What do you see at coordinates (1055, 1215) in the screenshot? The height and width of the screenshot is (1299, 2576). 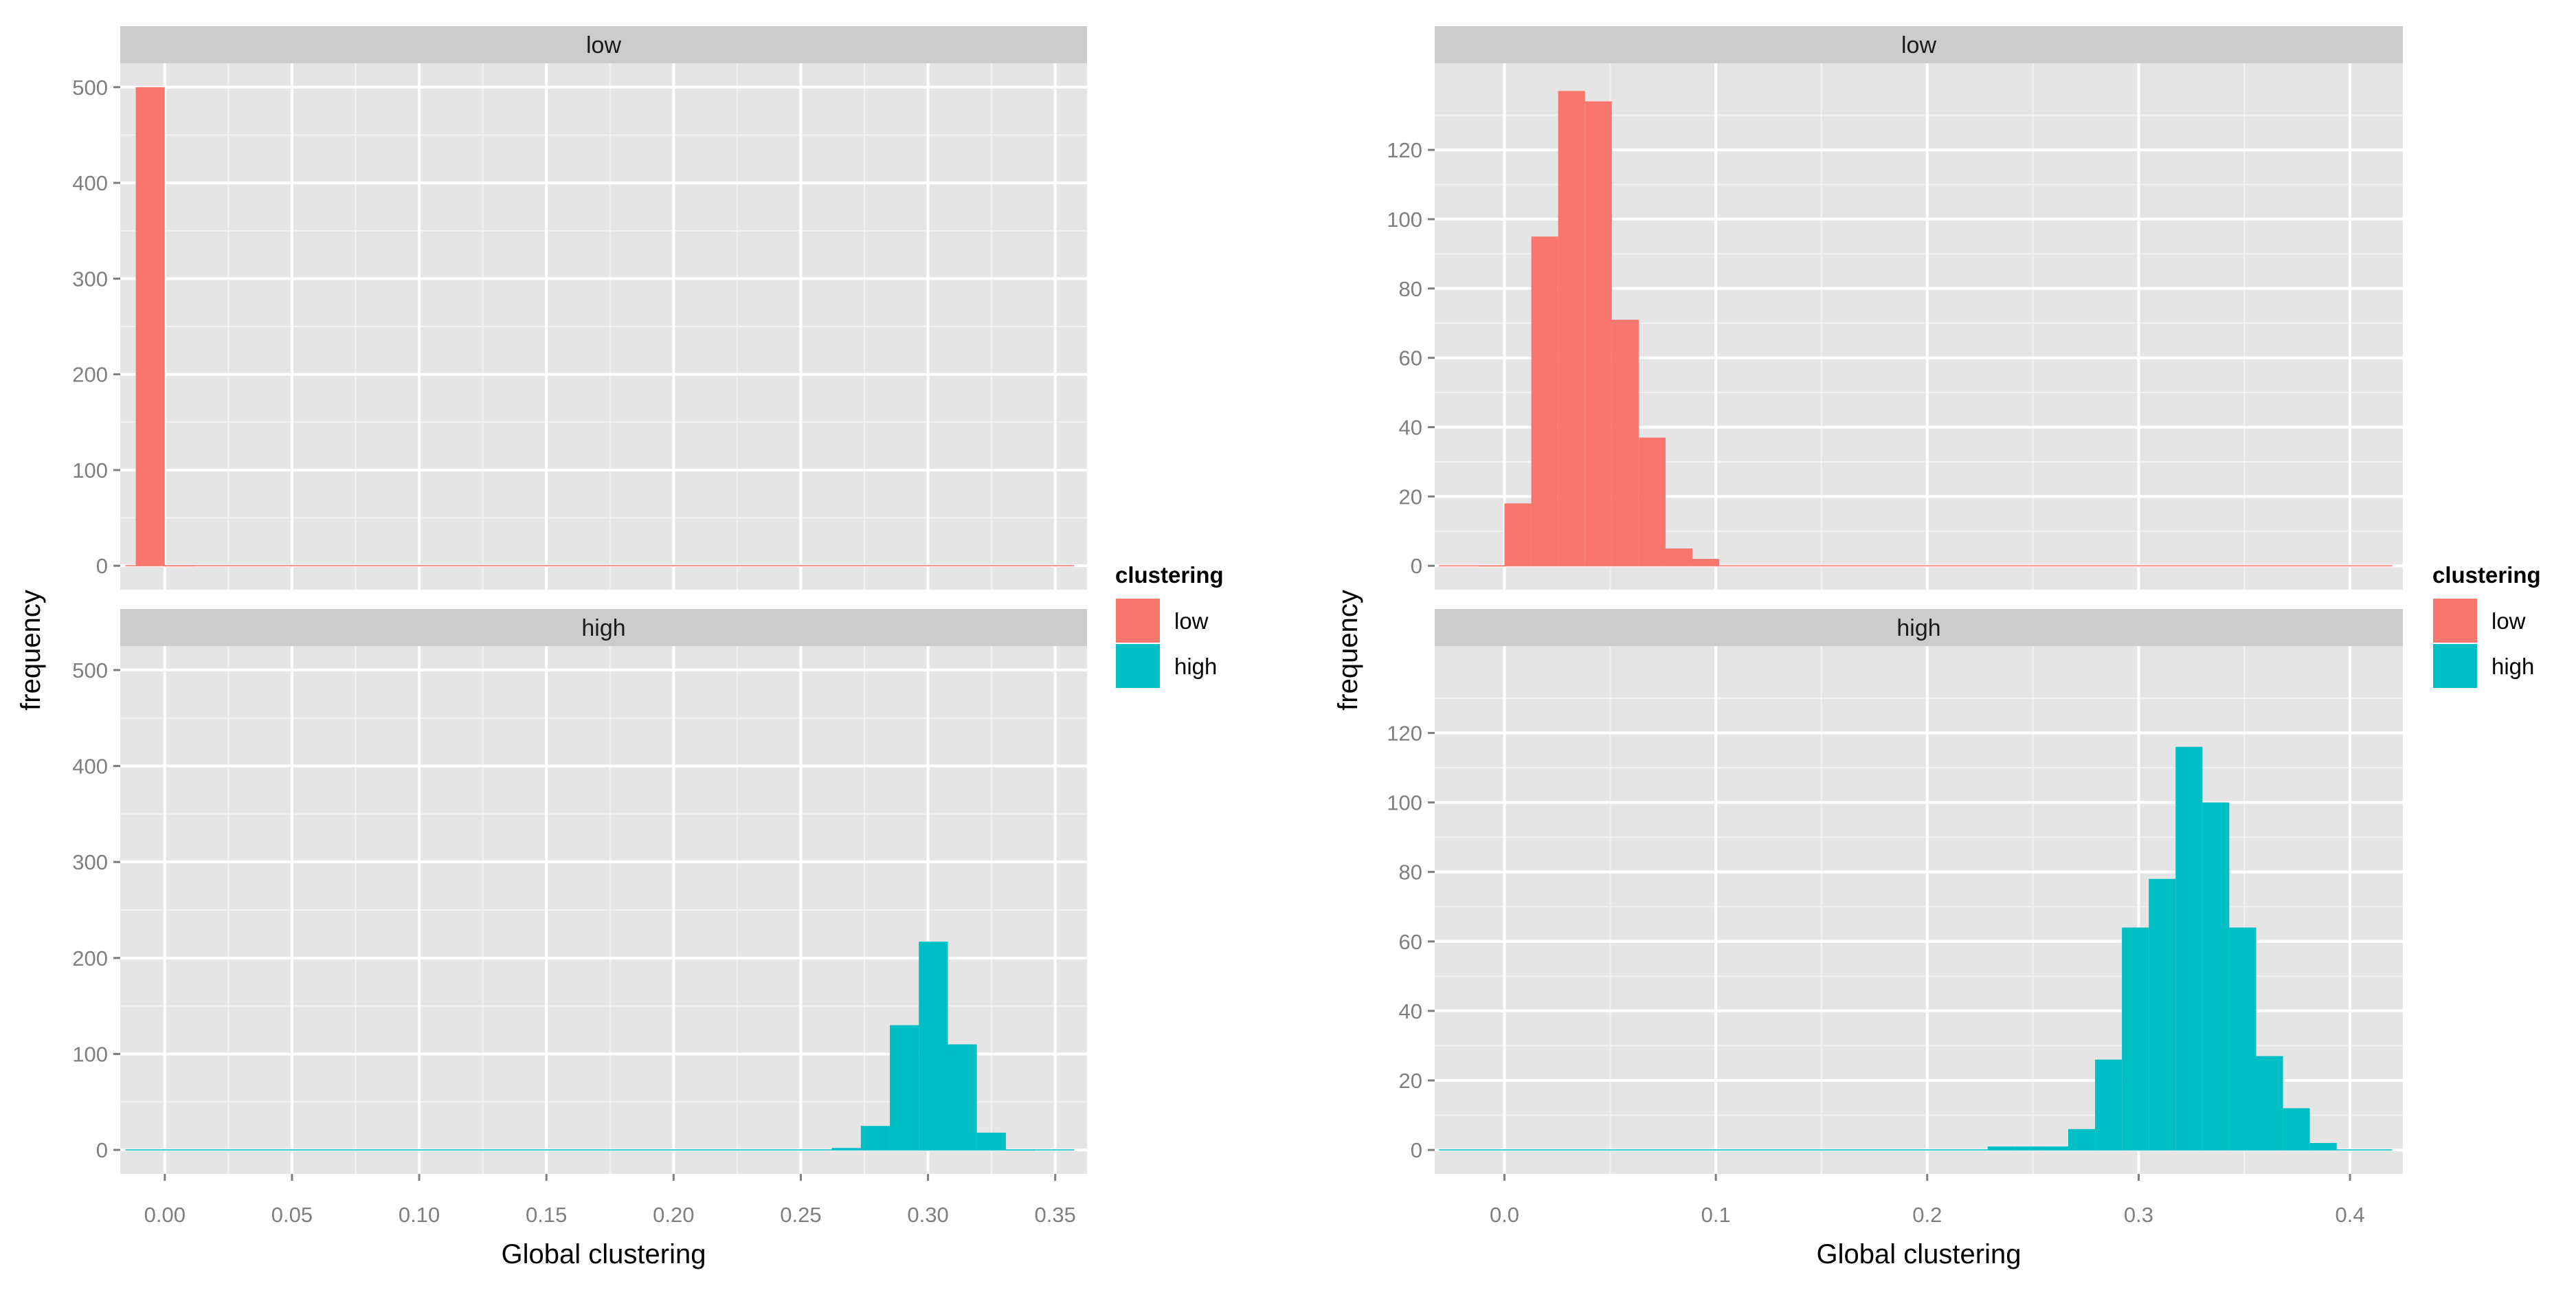 I see `x-tick-label: 0.35` at bounding box center [1055, 1215].